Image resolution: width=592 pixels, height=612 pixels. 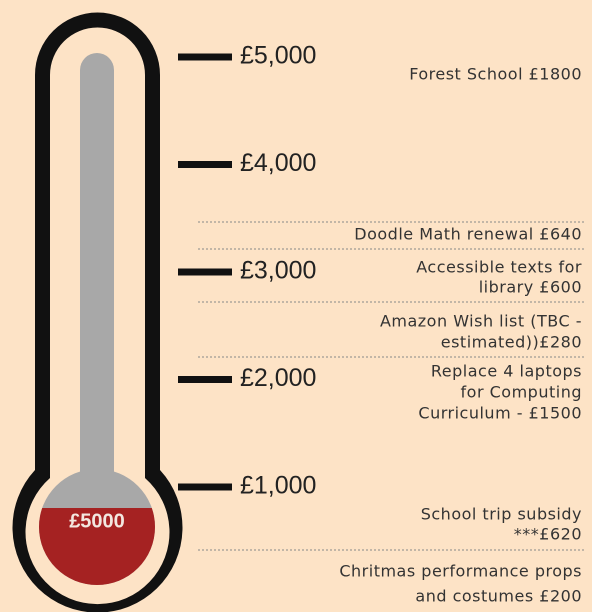 What do you see at coordinates (495, 74) in the screenshot?
I see `item-text: Forest School £1800` at bounding box center [495, 74].